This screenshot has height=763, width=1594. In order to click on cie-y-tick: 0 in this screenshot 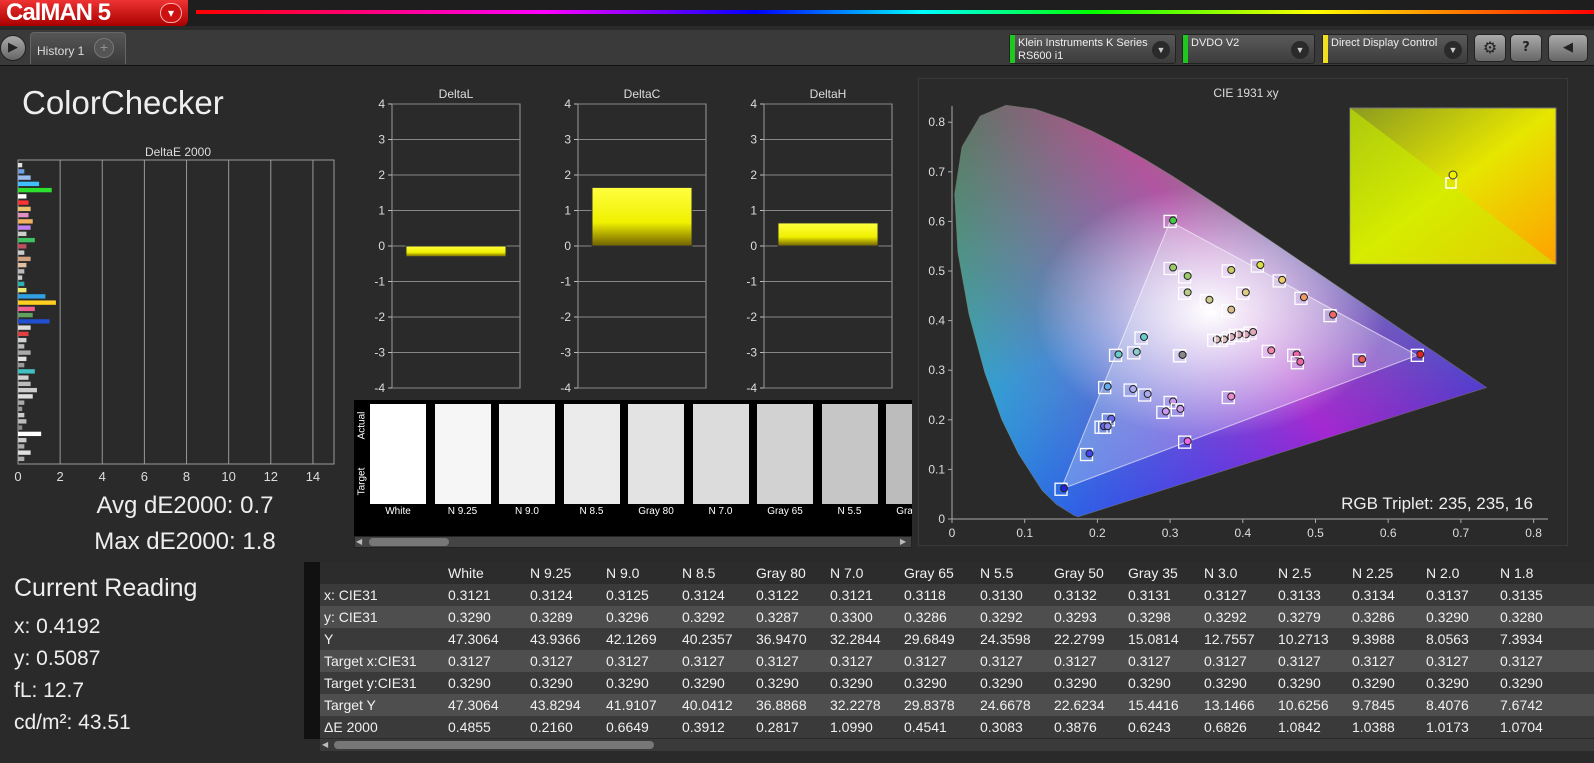, I will do `click(941, 519)`.